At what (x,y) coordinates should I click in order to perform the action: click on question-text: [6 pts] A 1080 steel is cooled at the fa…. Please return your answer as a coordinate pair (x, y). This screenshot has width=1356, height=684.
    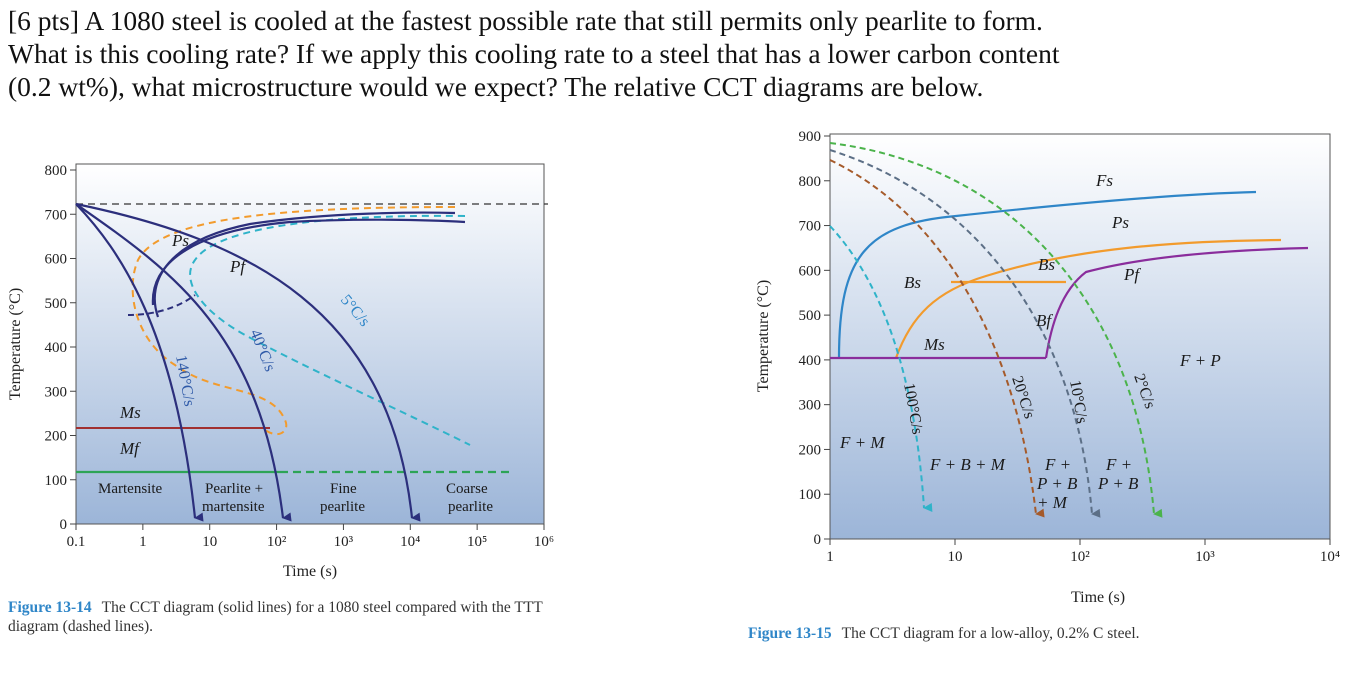
    Looking at the image, I should click on (680, 53).